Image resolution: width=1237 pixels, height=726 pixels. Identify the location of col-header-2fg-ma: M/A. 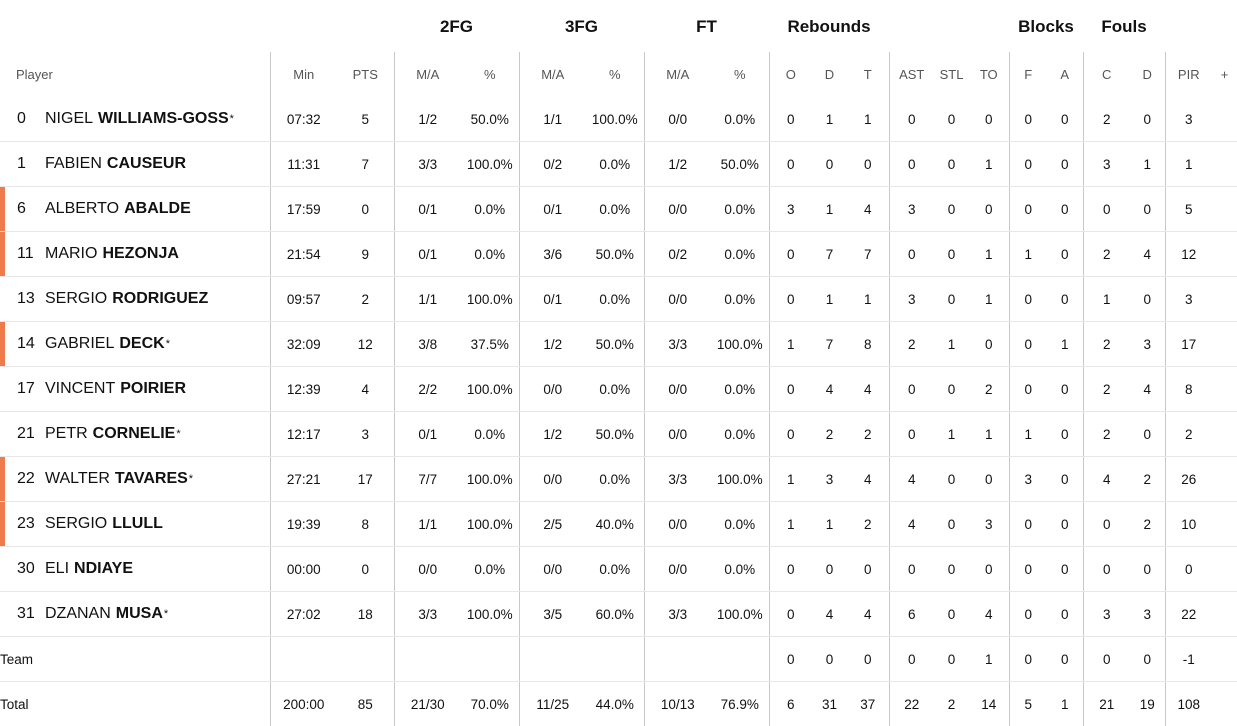
(427, 74).